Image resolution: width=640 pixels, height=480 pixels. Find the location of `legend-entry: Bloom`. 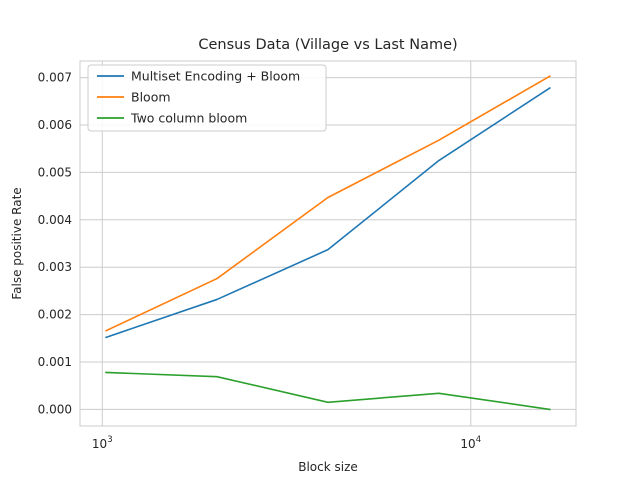

legend-entry: Bloom is located at coordinates (151, 97).